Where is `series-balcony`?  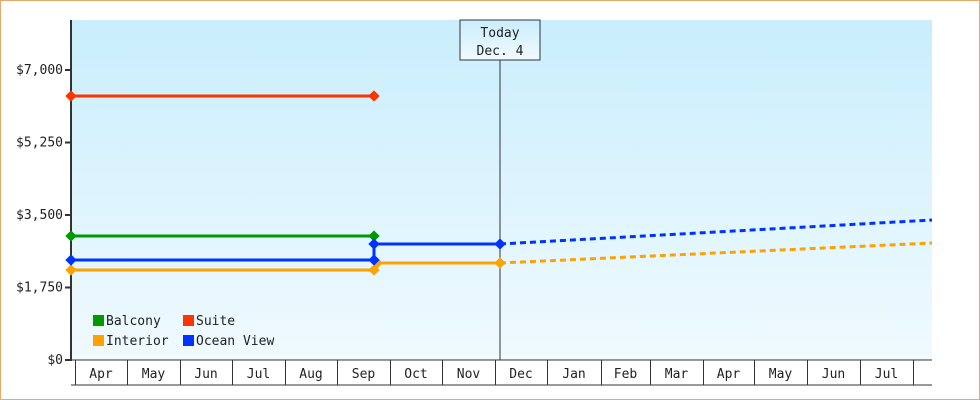
series-balcony is located at coordinates (222, 236).